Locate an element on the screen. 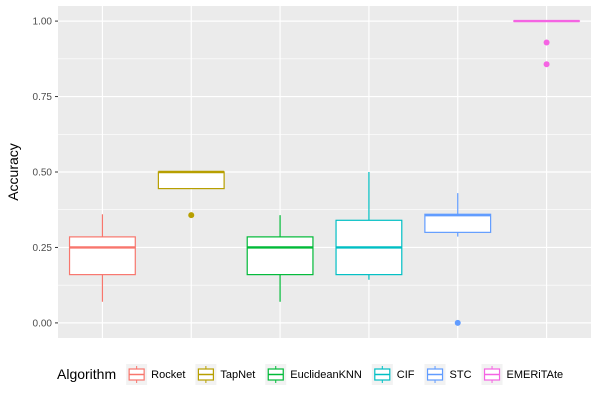 This screenshot has width=600, height=400. y-tick-label: 0.25 is located at coordinates (43, 248).